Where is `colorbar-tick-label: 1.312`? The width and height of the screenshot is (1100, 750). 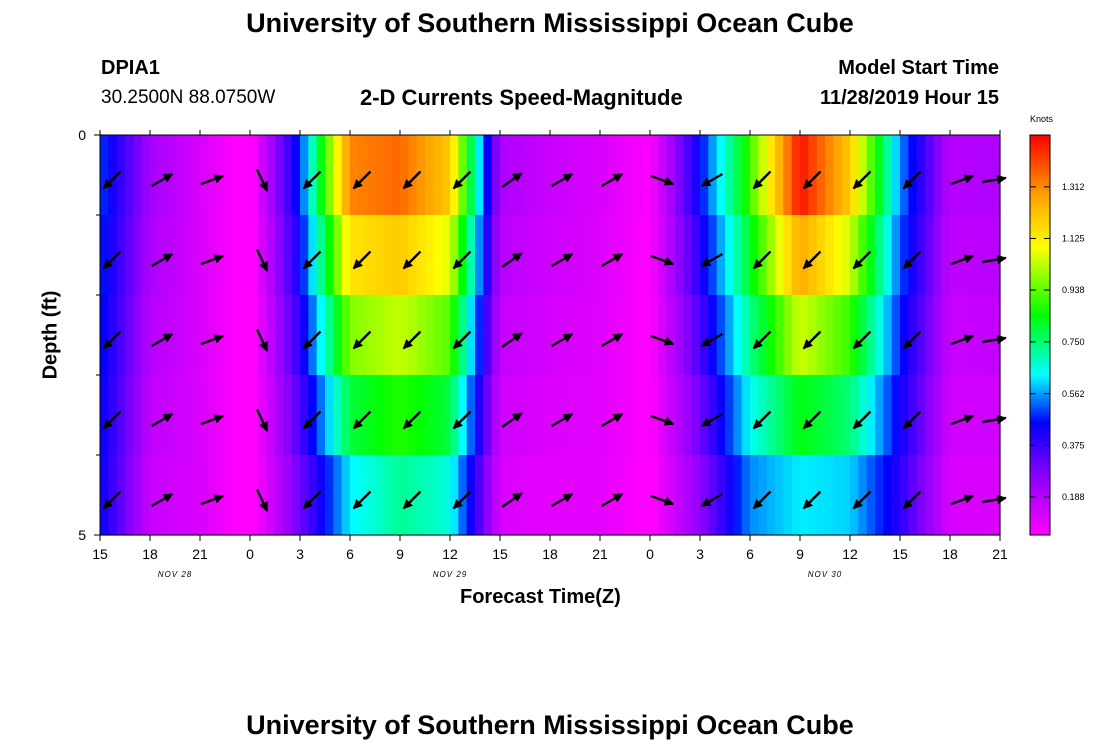
colorbar-tick-label: 1.312 is located at coordinates (1073, 187).